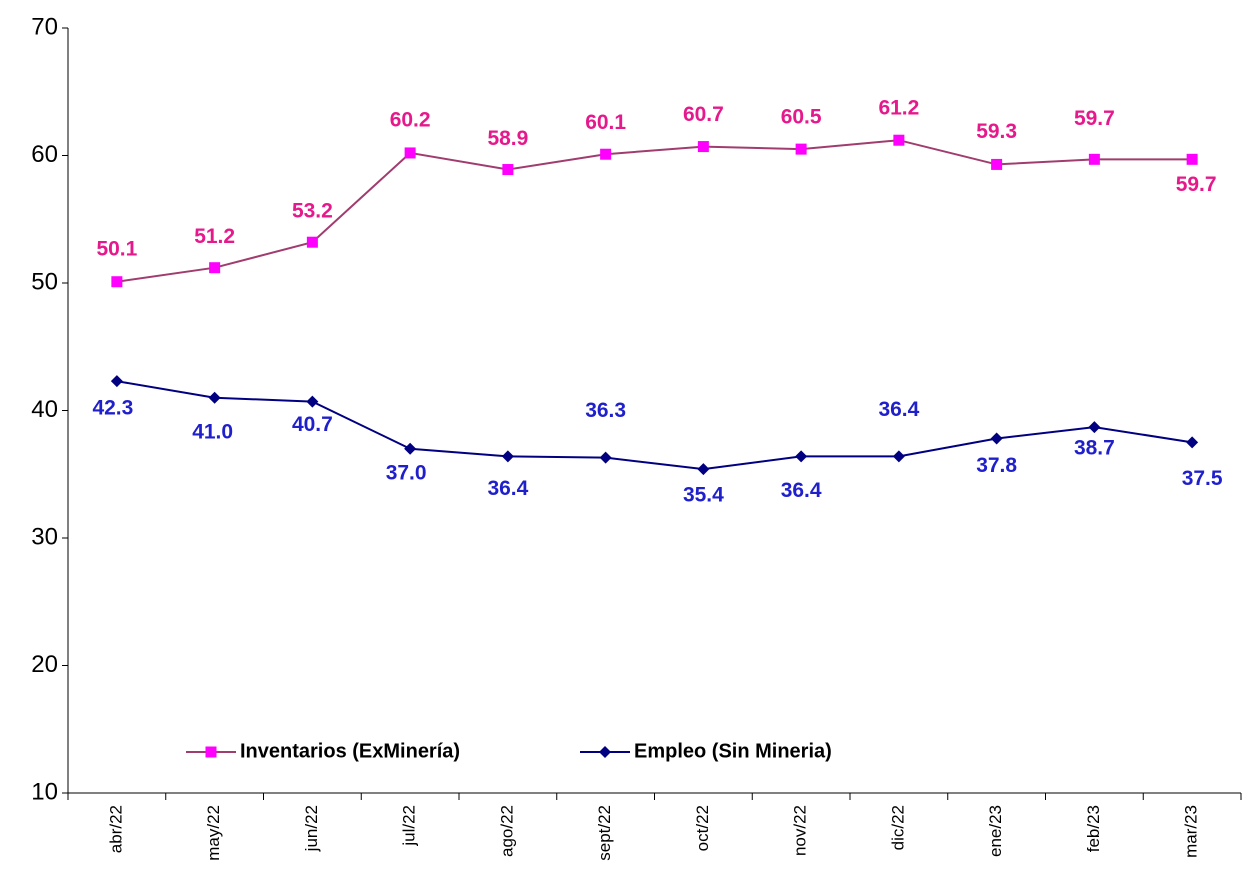 The width and height of the screenshot is (1243, 879). I want to click on data-label: 50.1, so click(116, 248).